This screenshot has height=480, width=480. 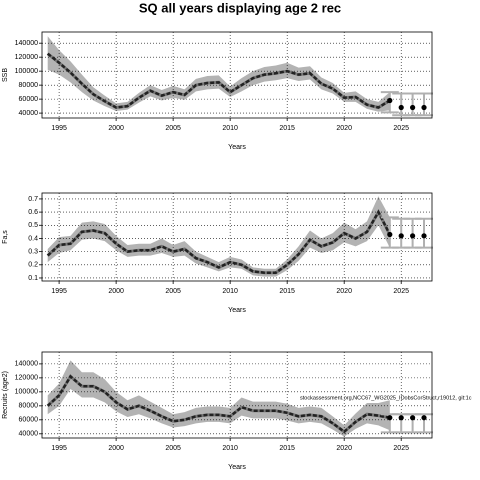 I want to click on y-tick-label: 0.4, so click(x=33, y=238).